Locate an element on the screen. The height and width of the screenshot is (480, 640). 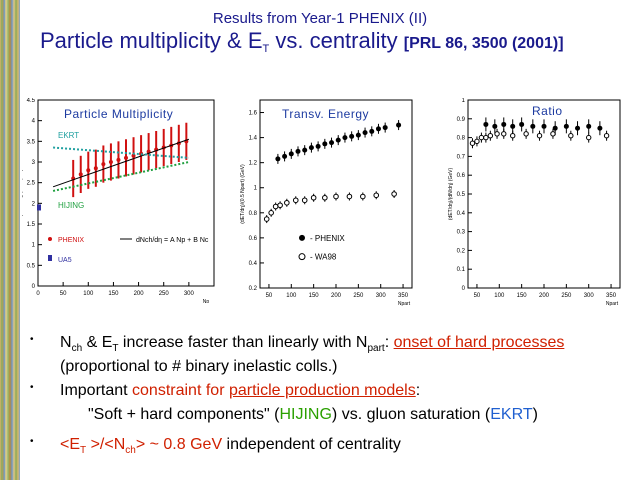
multiplicity-label: Particle Multiplicity is located at coordinates (119, 114).